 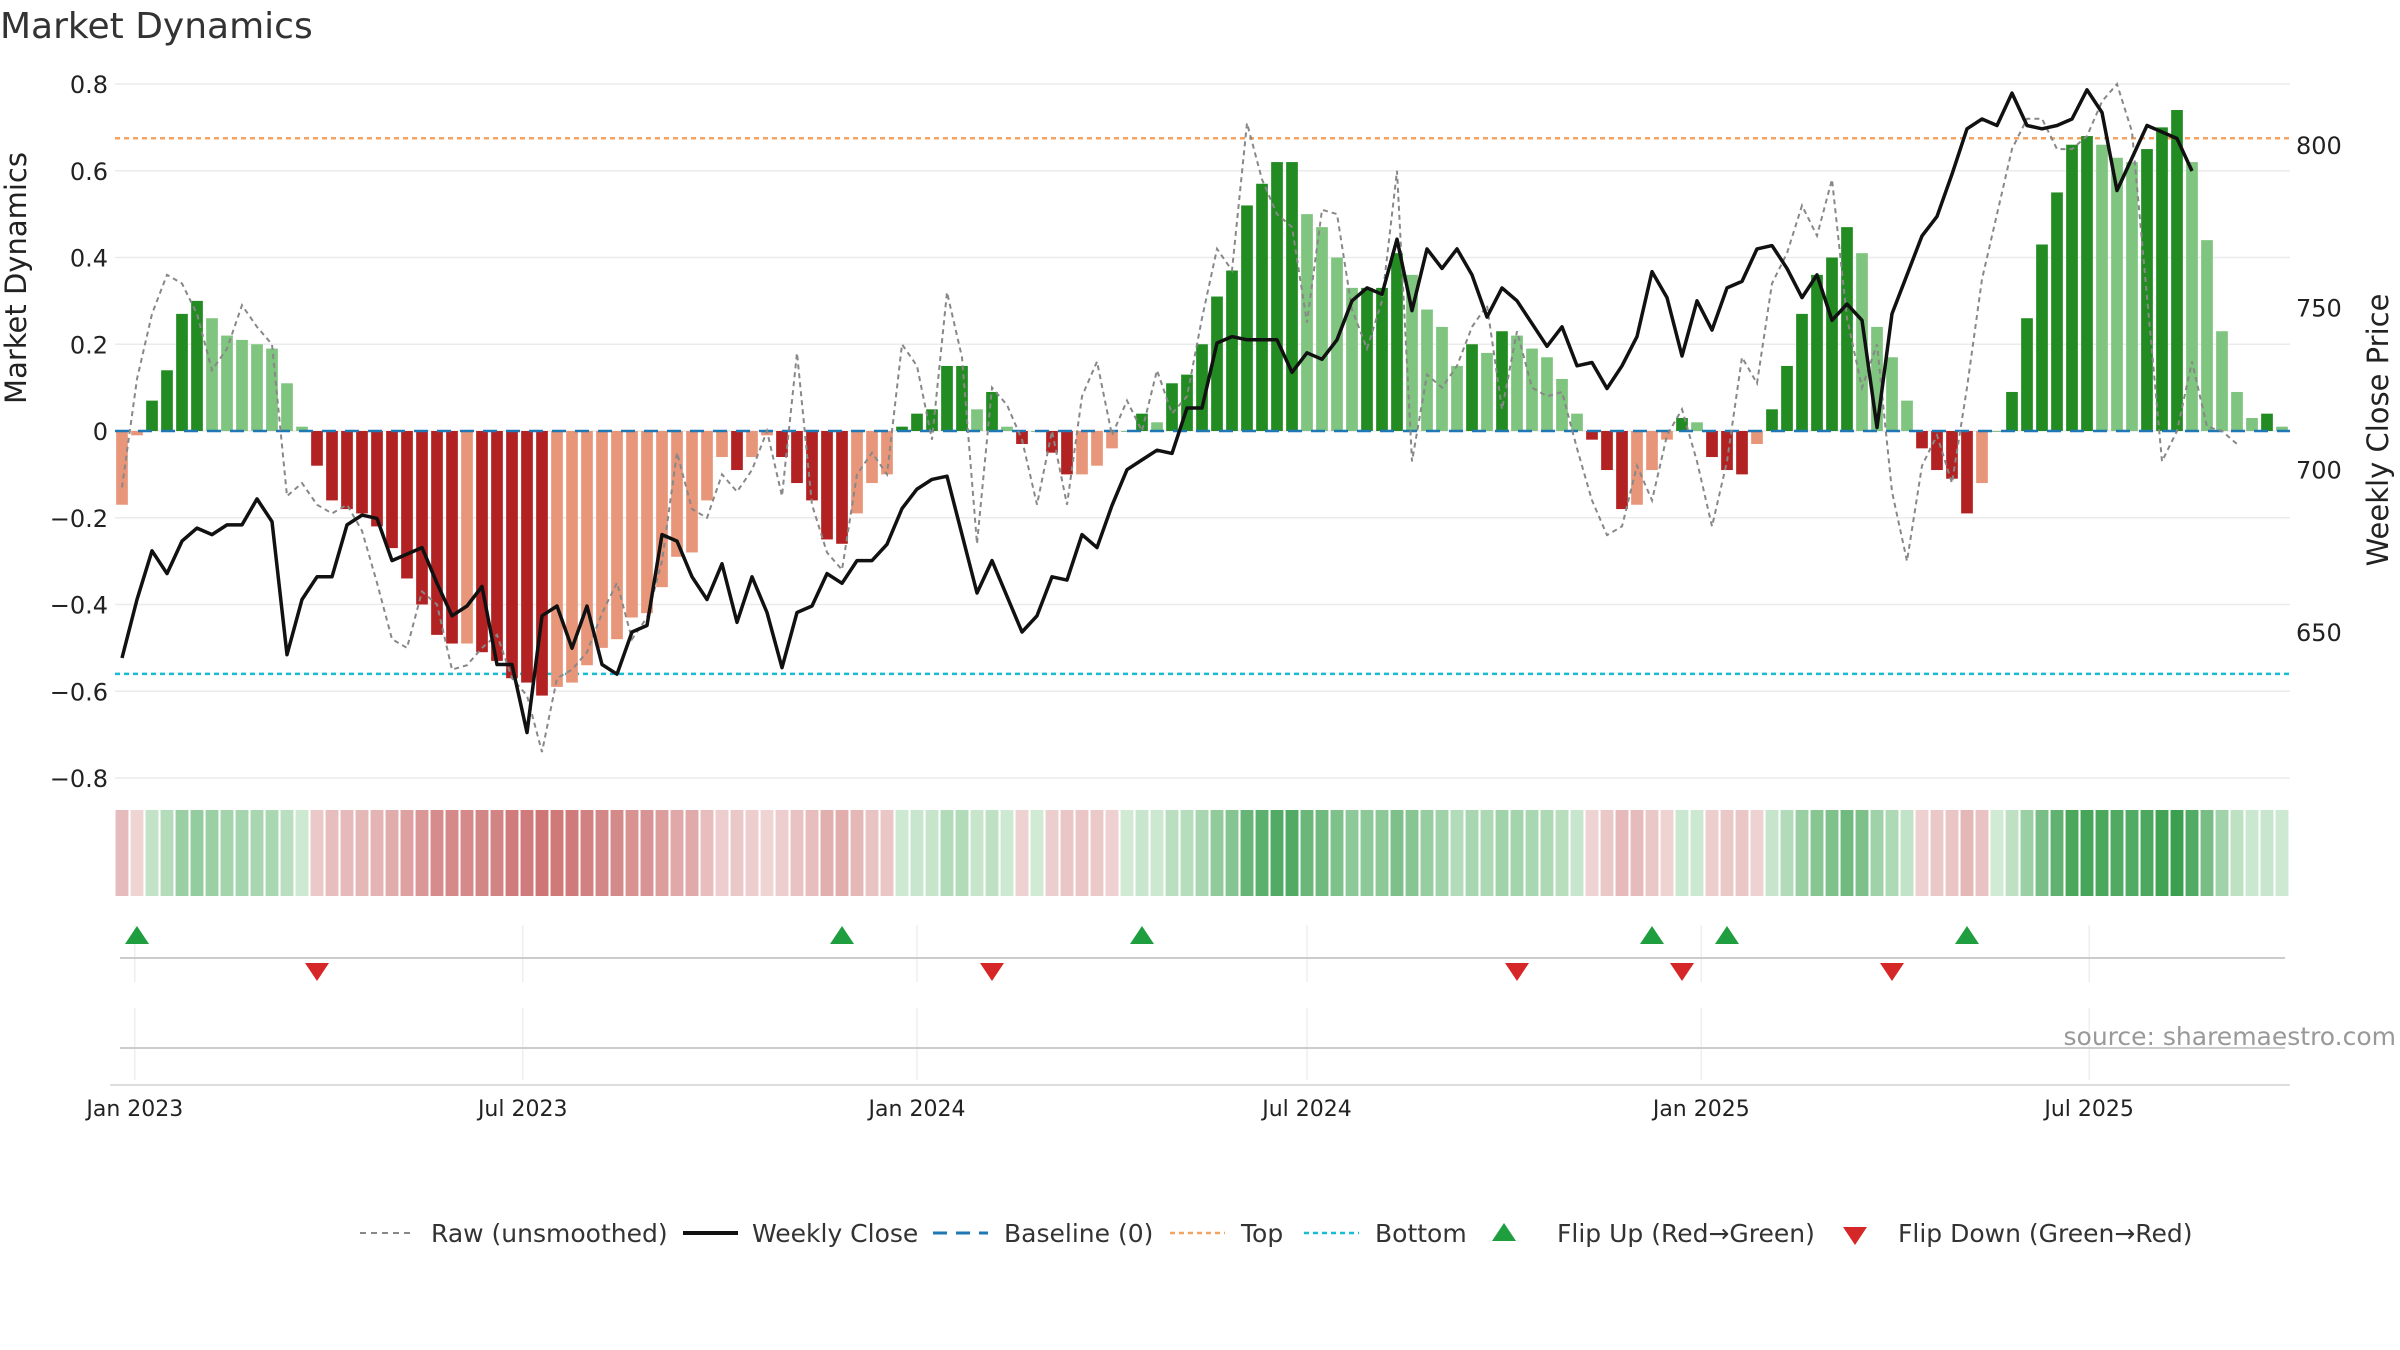 I want to click on left-tick-label: −0.6, so click(x=79, y=692).